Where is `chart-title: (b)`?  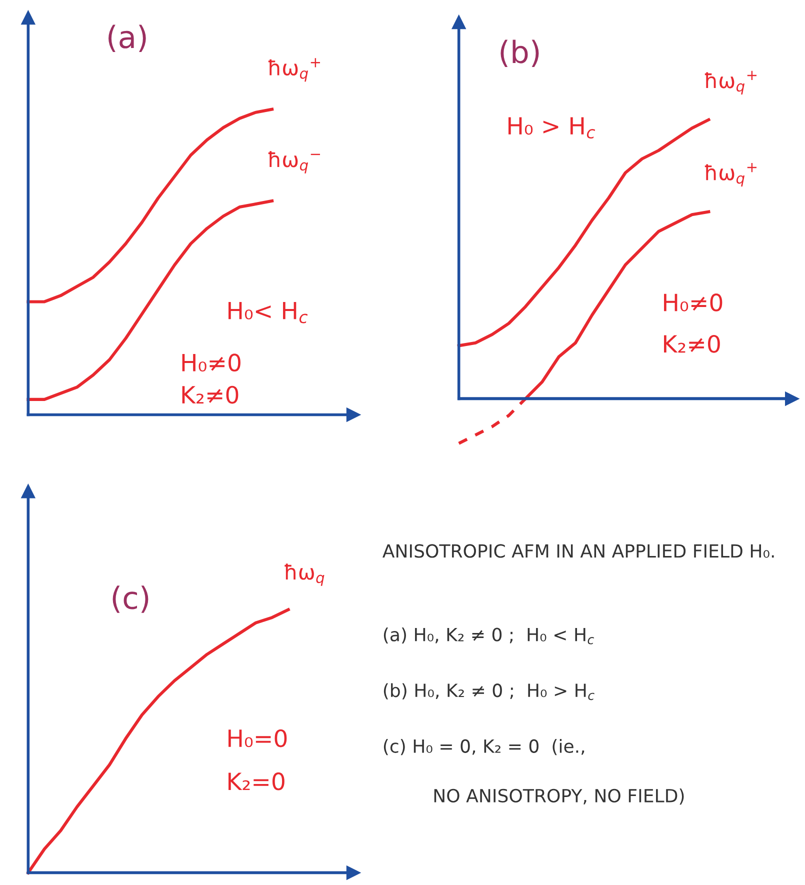
chart-title: (b) is located at coordinates (519, 53).